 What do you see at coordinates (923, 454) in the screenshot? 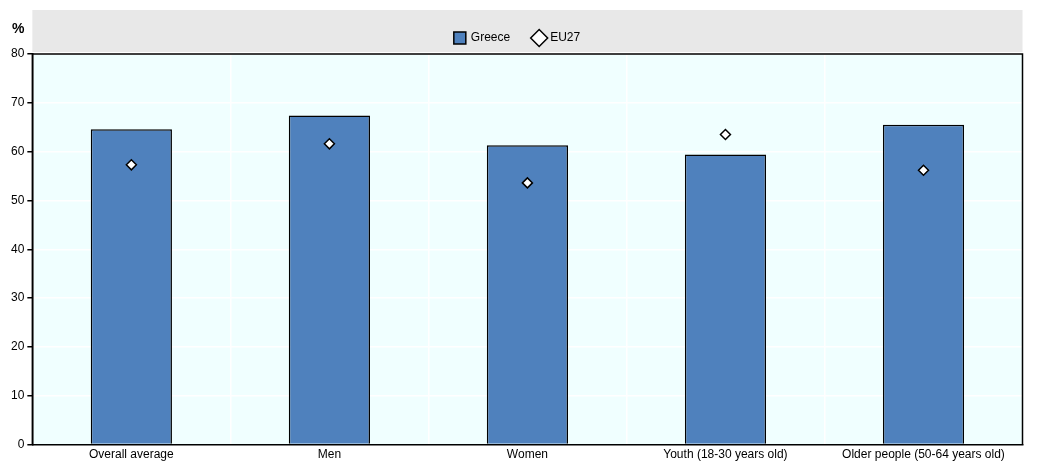
I see `x-tick-label: Older people (50-64 years old)` at bounding box center [923, 454].